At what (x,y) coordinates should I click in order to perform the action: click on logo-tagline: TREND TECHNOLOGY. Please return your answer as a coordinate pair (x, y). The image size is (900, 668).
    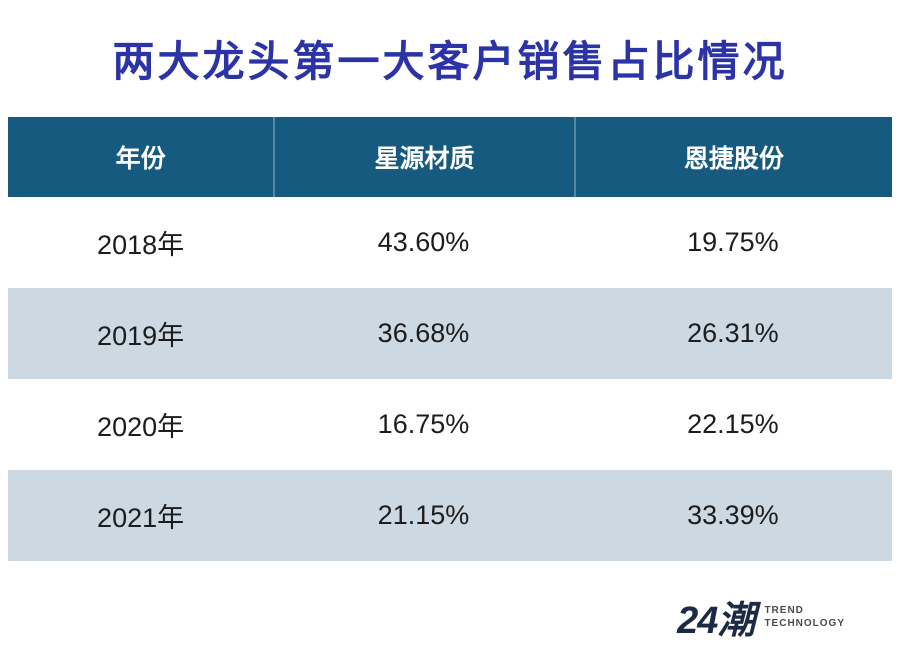
    Looking at the image, I should click on (804, 617).